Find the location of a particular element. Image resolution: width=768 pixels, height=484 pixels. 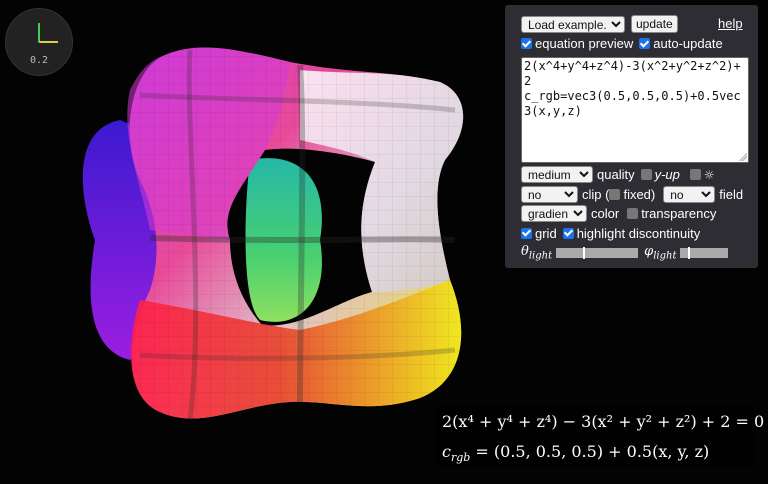

grid-label: grid is located at coordinates (546, 233).